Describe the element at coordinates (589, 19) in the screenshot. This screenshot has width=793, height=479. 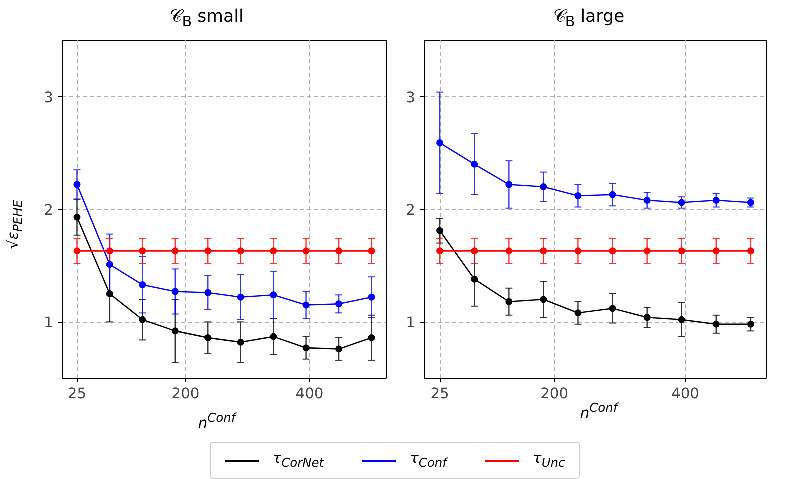
I see `chart-title: 𝒞$_{B}$ large` at that location.